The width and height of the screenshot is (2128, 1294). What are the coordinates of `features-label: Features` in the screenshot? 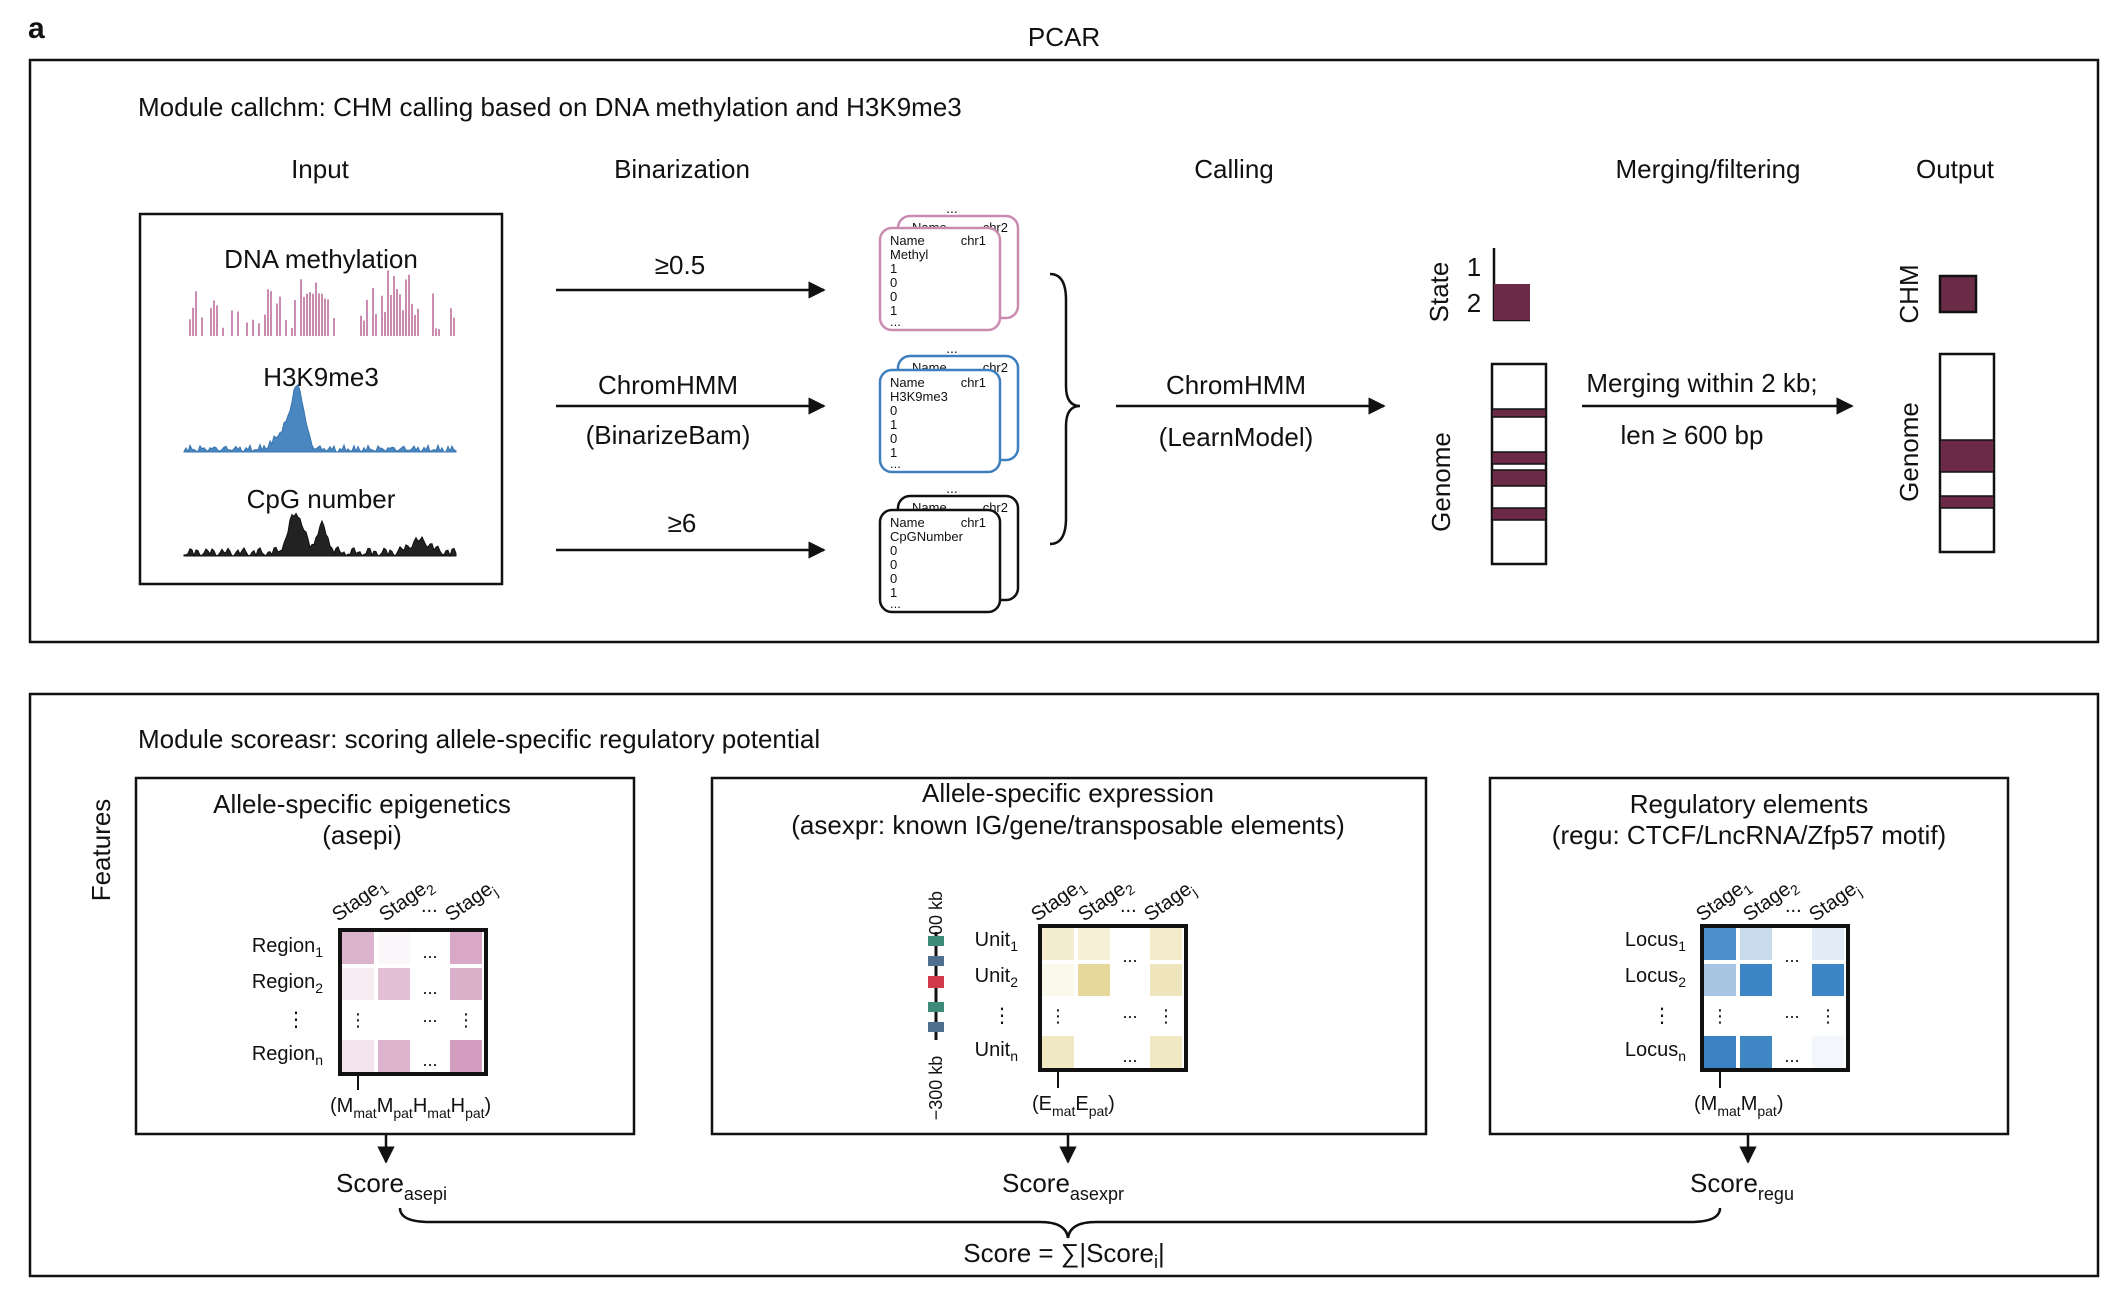 It's located at (101, 850).